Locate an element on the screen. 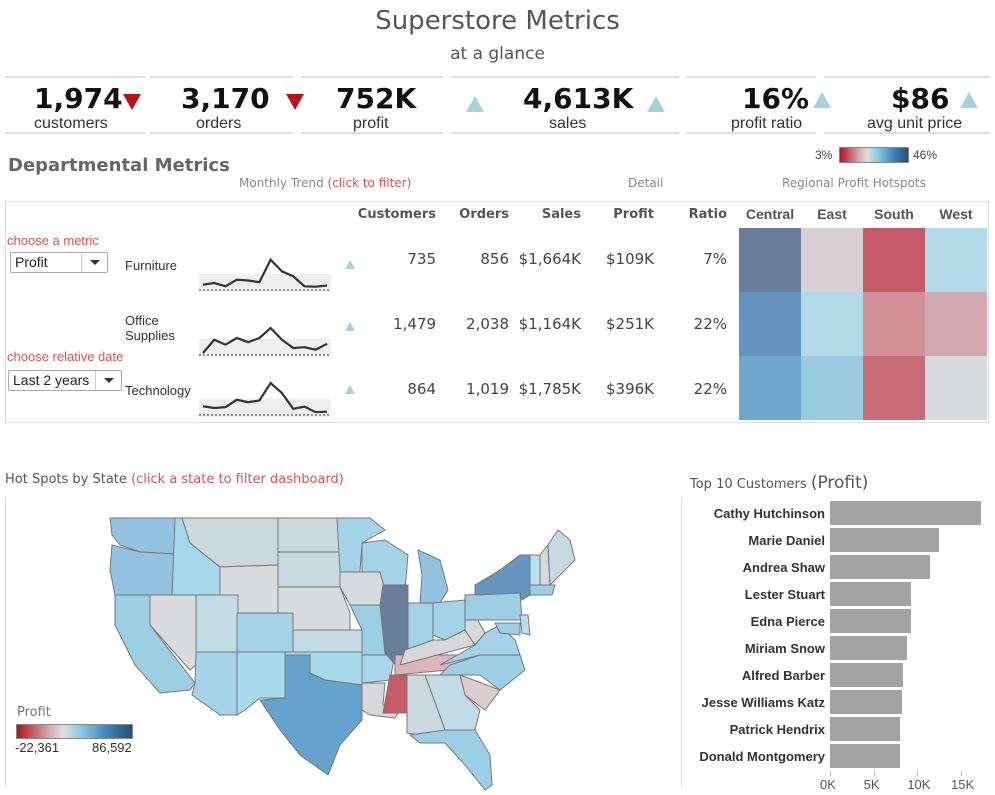 The image size is (995, 795). cell-orders: 2,038 is located at coordinates (487, 324).